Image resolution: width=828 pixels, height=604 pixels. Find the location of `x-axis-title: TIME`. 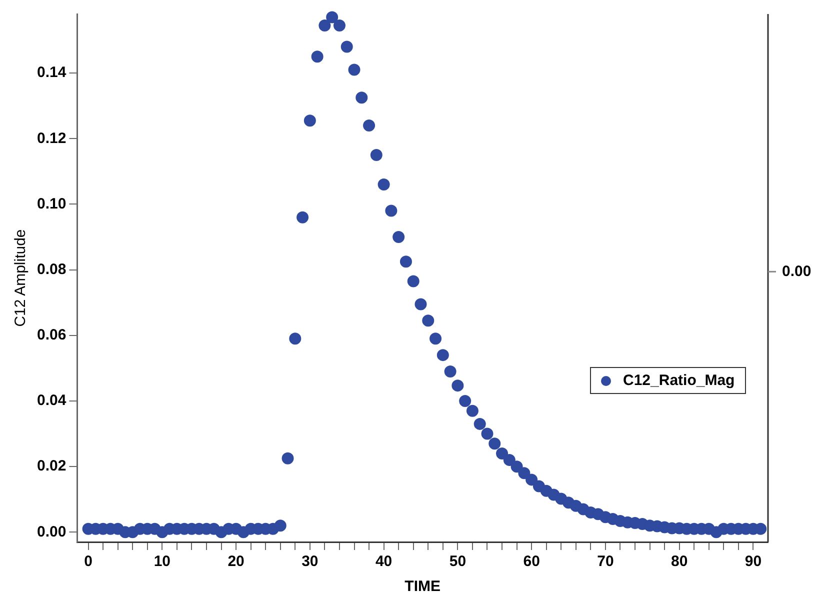

x-axis-title: TIME is located at coordinates (422, 587).